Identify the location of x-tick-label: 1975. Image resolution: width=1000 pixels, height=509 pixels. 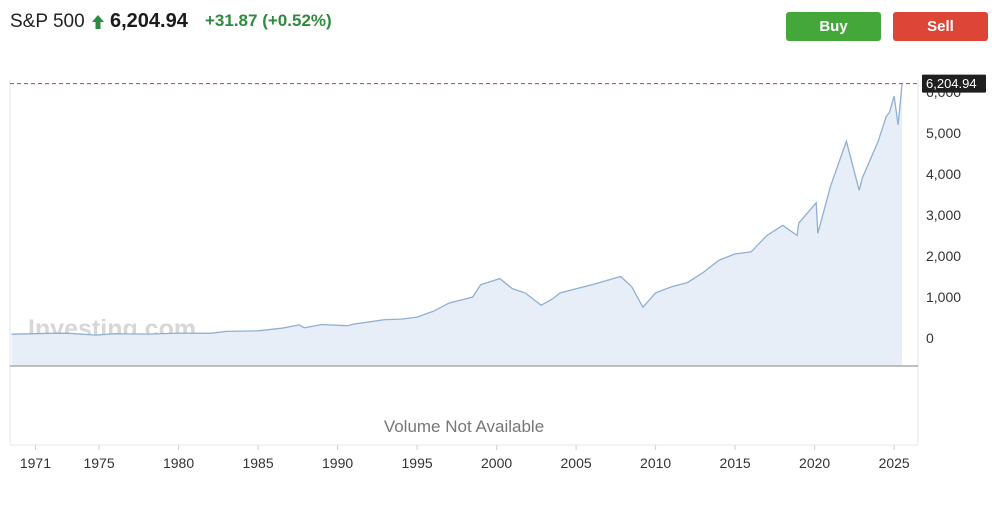
(98, 463).